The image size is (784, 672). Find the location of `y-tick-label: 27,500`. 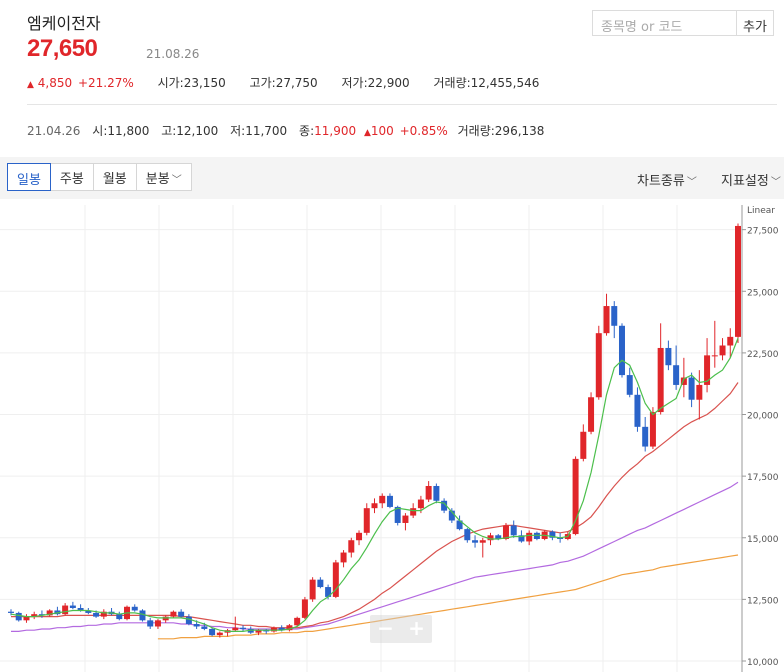

y-tick-label: 27,500 is located at coordinates (763, 232).